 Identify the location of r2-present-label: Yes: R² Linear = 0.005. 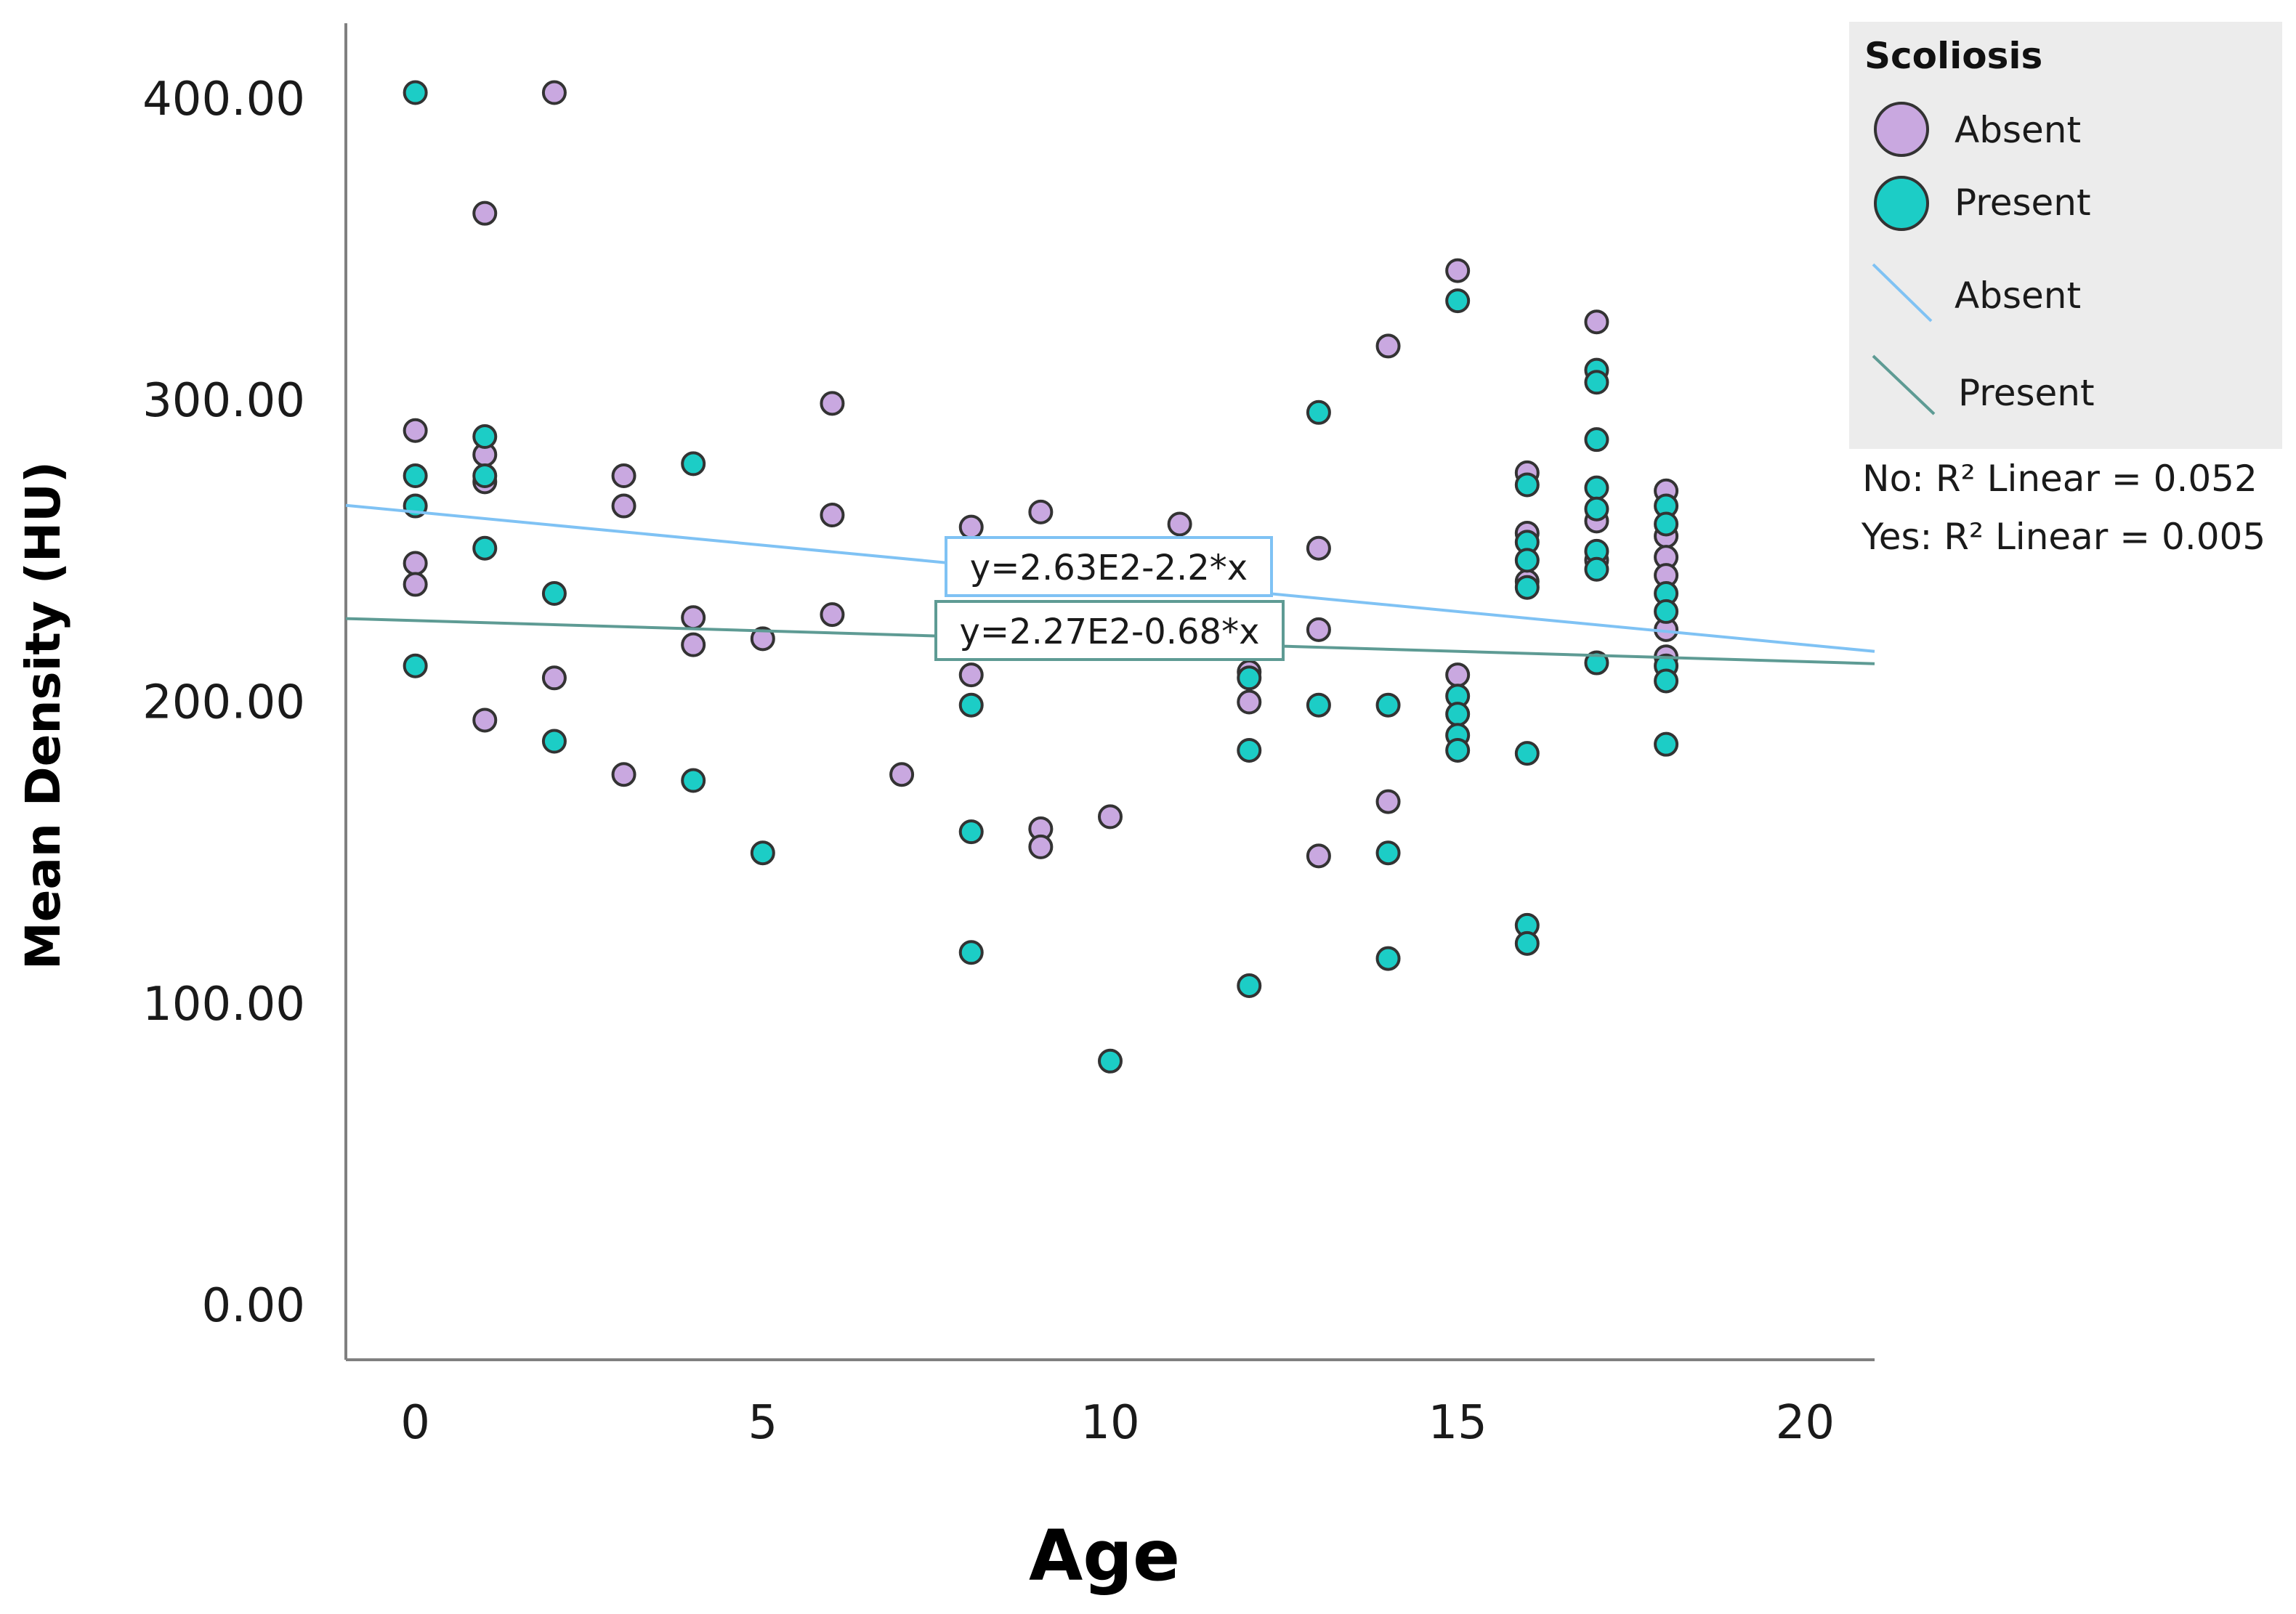
(2063, 537).